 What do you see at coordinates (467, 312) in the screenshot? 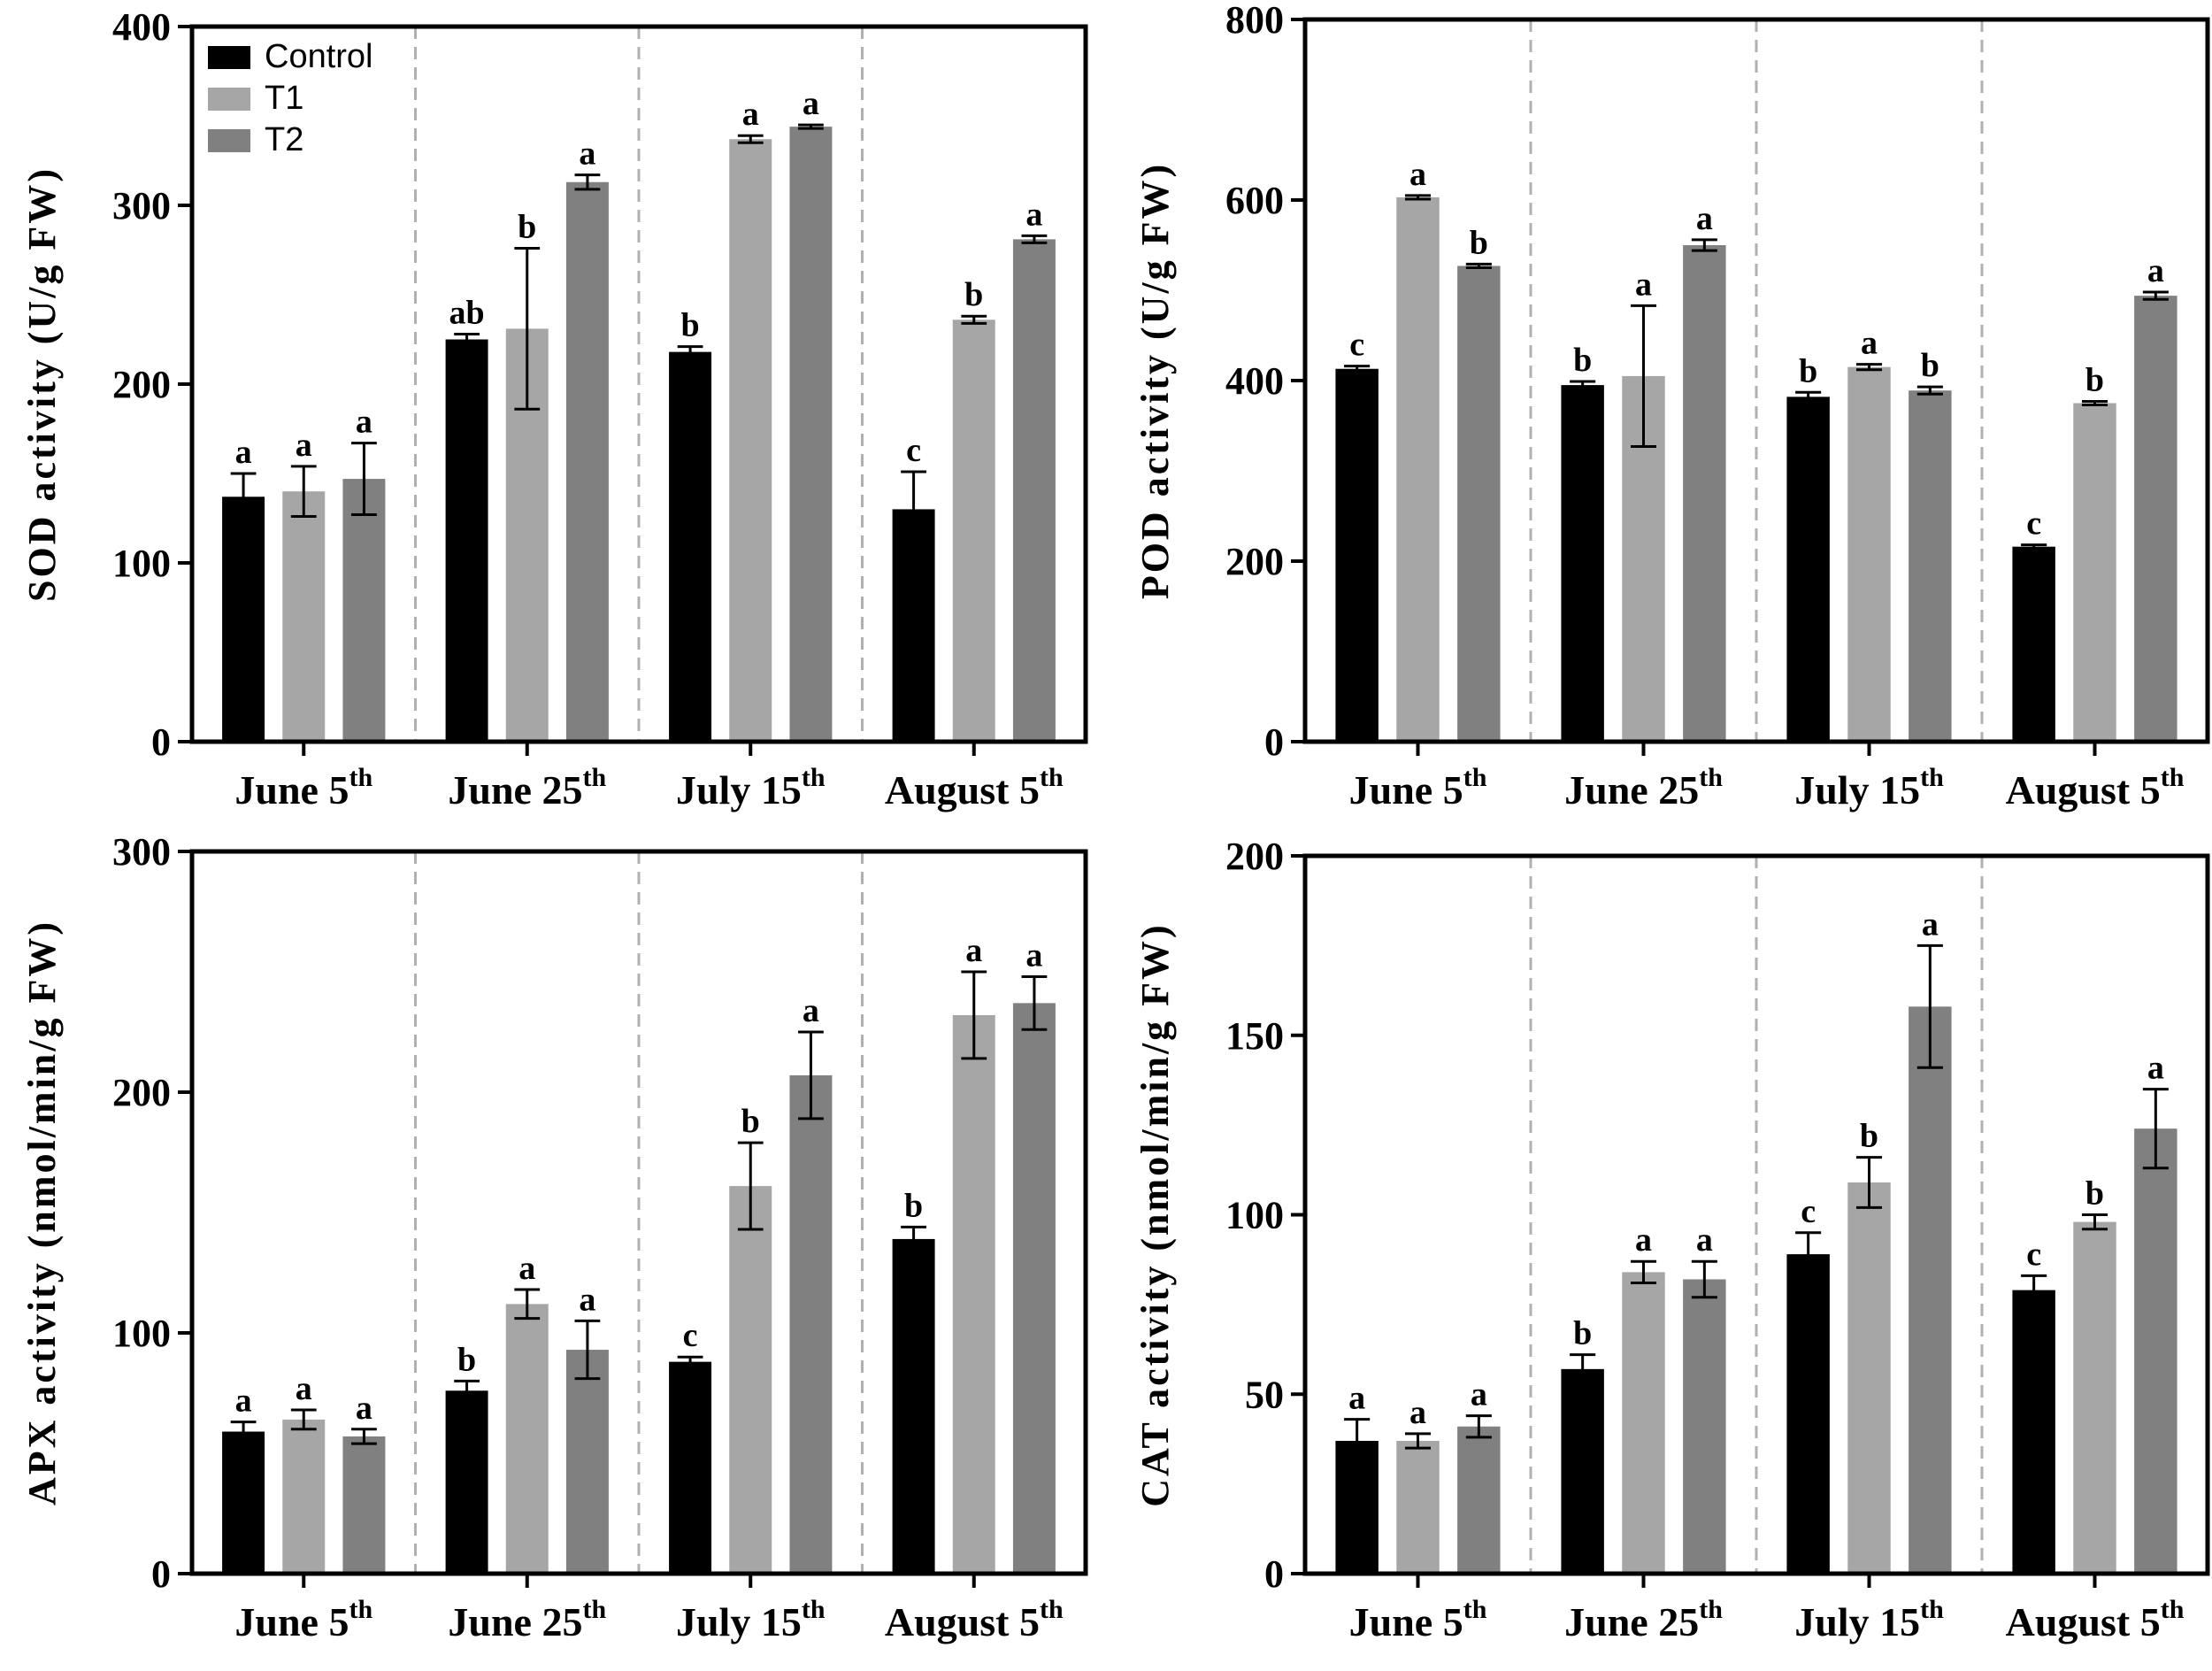
I see `significance-letter: ab` at bounding box center [467, 312].